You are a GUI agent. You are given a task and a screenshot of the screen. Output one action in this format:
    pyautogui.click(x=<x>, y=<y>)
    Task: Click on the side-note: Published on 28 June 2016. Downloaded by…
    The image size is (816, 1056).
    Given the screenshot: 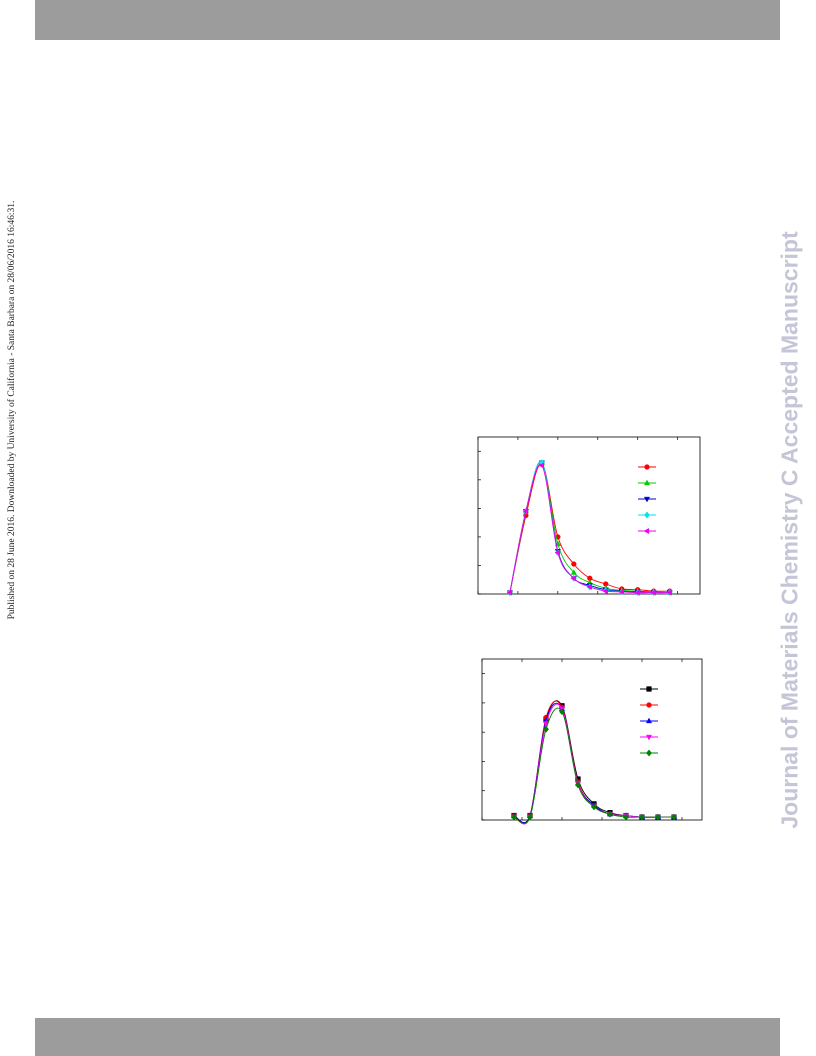 What is the action you would take?
    pyautogui.click(x=12, y=410)
    